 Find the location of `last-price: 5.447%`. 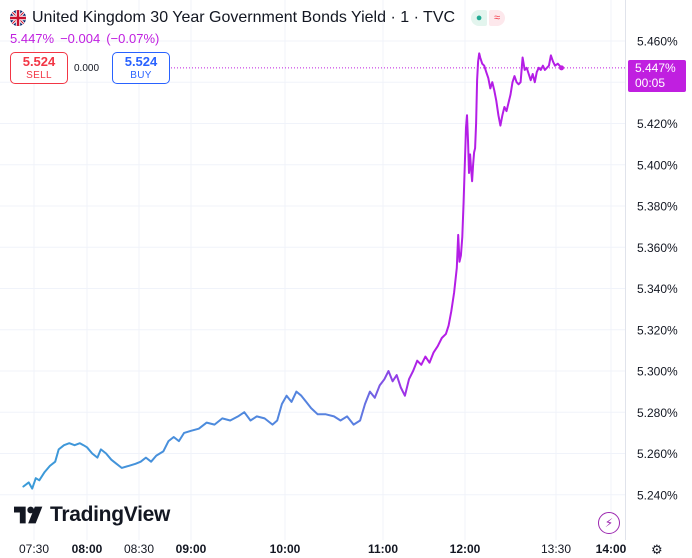

last-price: 5.447% is located at coordinates (32, 38).